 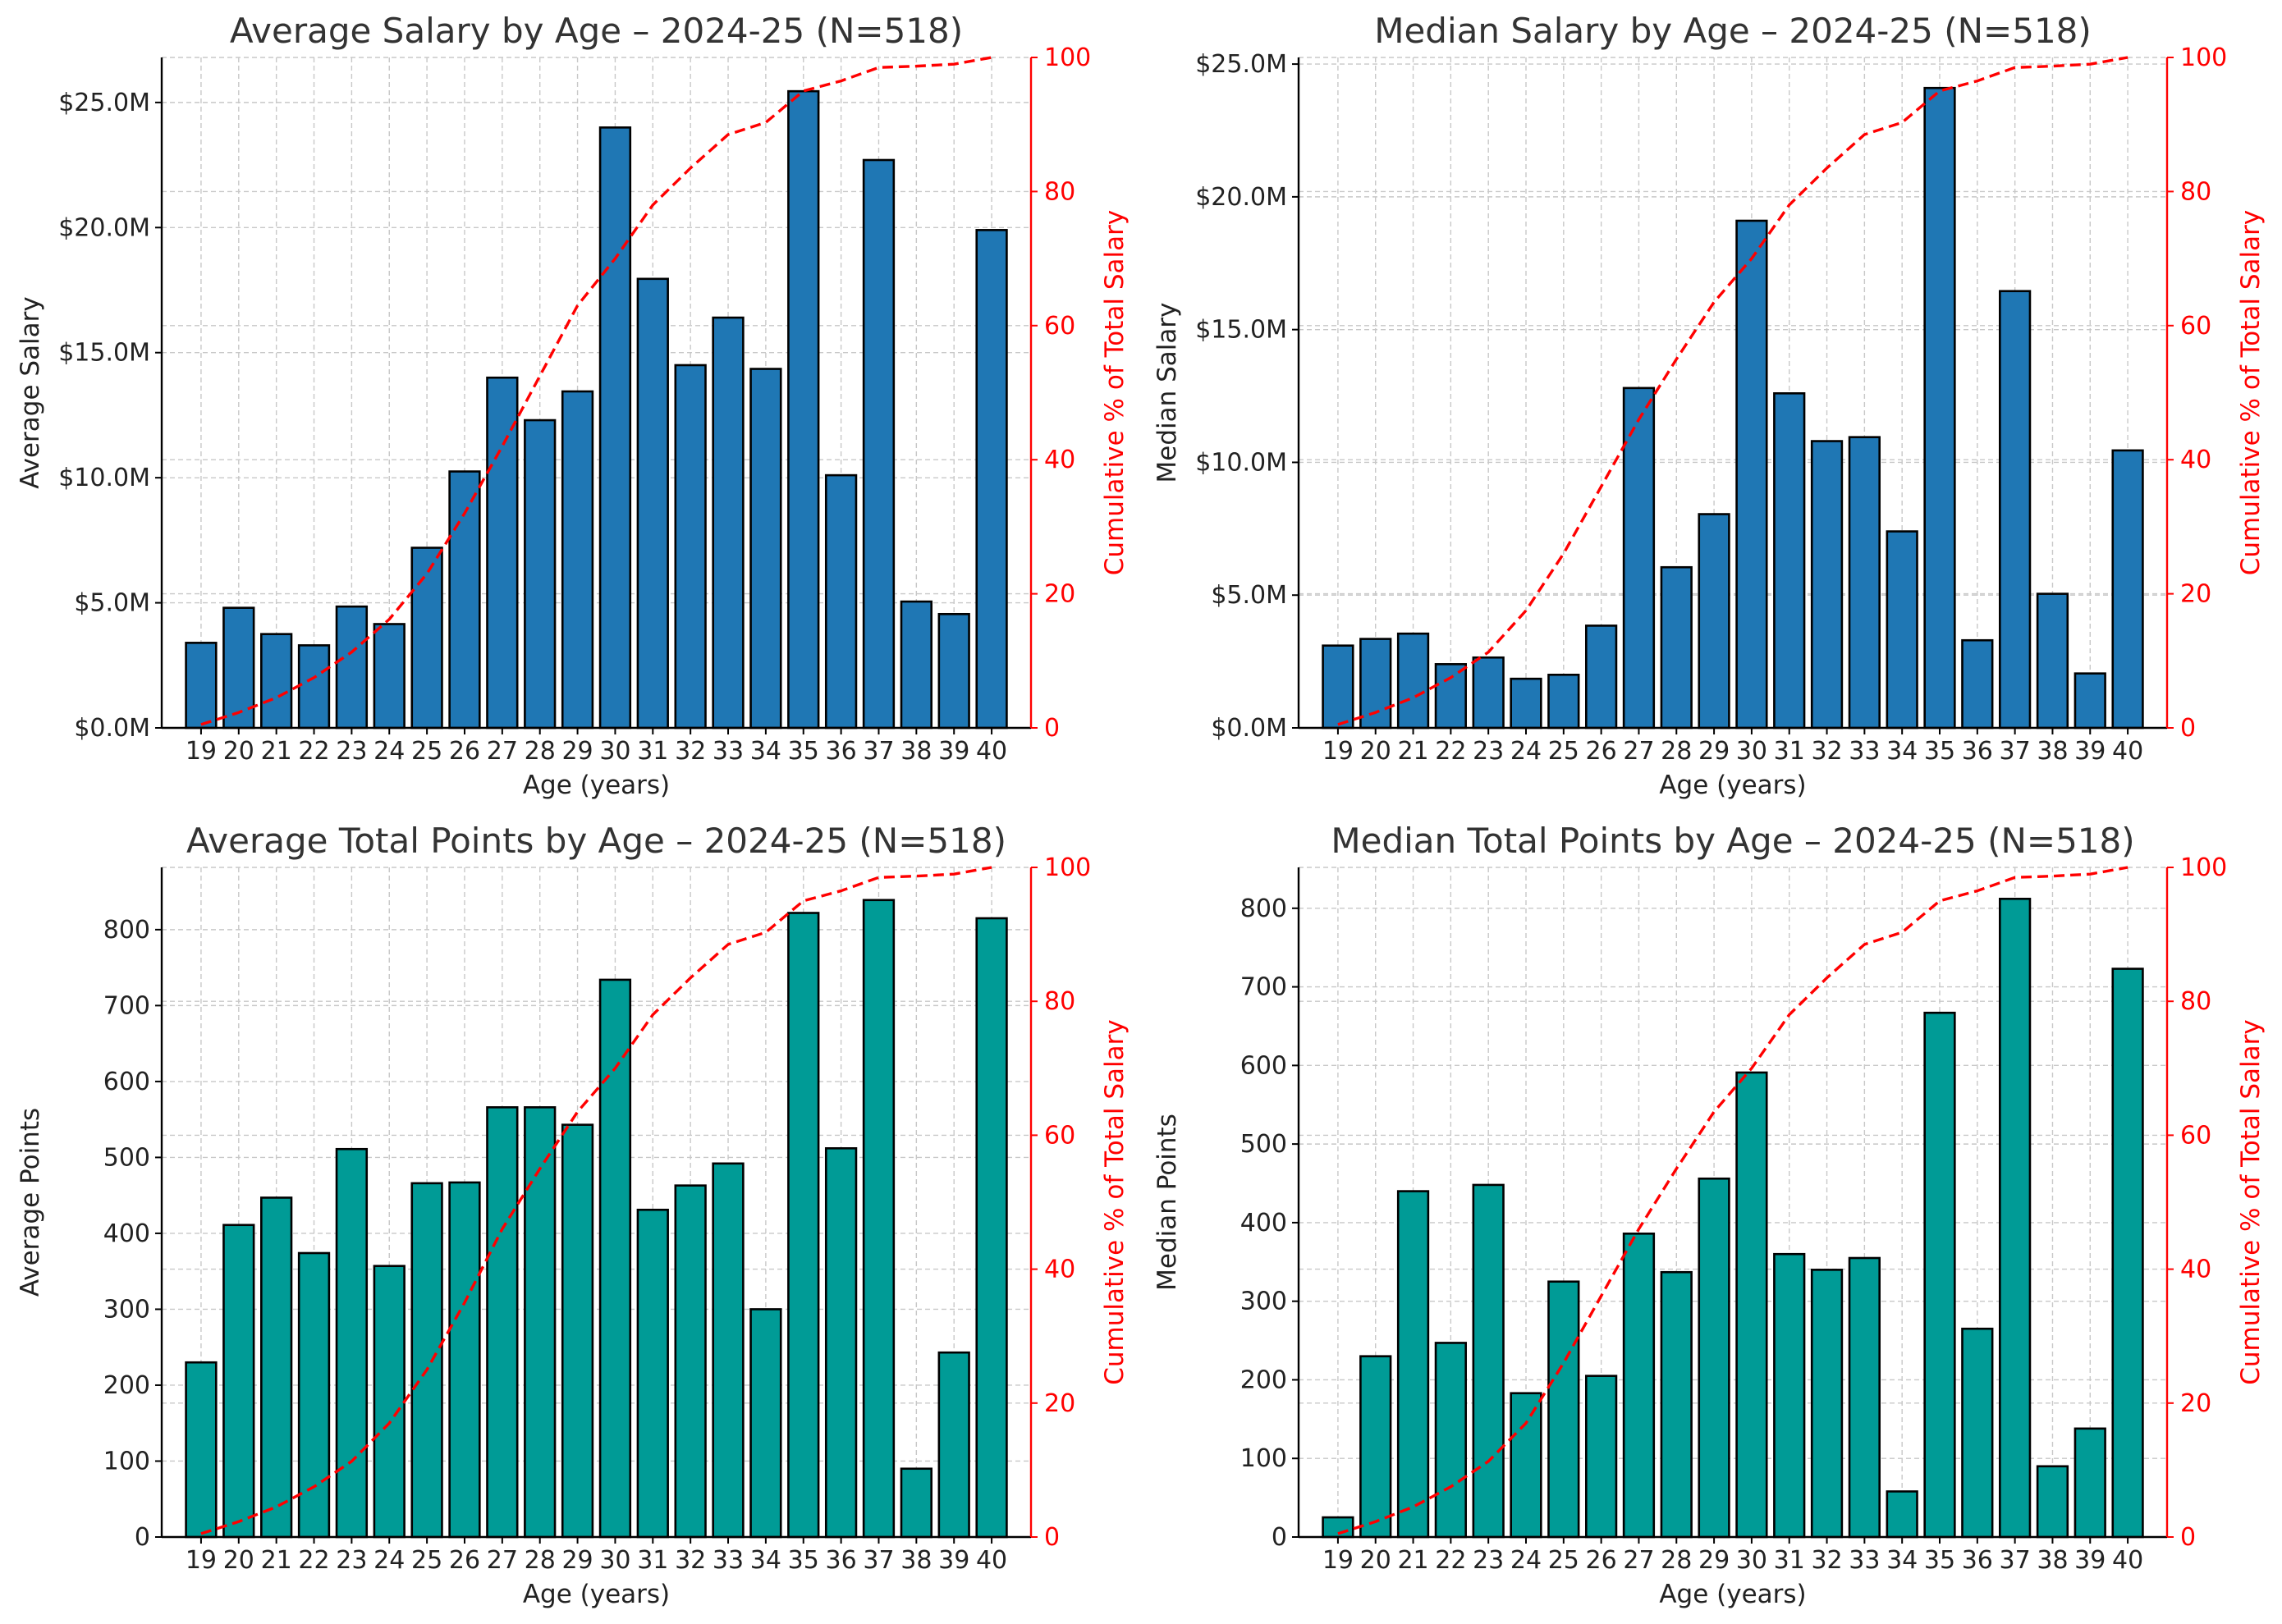 What do you see at coordinates (1733, 31) in the screenshot?
I see `chart-title: Median Salary by Age – 2024-25 (N=518)` at bounding box center [1733, 31].